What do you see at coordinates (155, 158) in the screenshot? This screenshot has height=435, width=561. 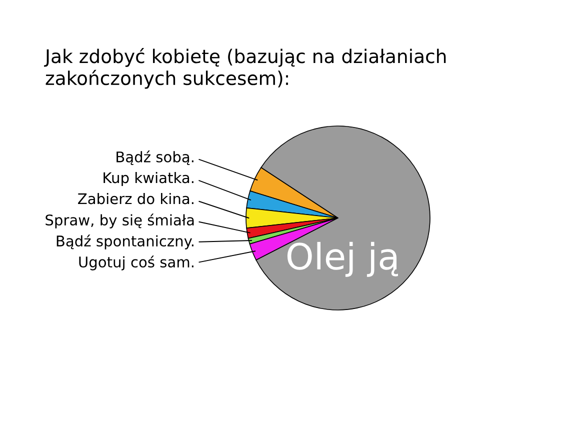 I see `slice-label: Bądź sobą.` at bounding box center [155, 158].